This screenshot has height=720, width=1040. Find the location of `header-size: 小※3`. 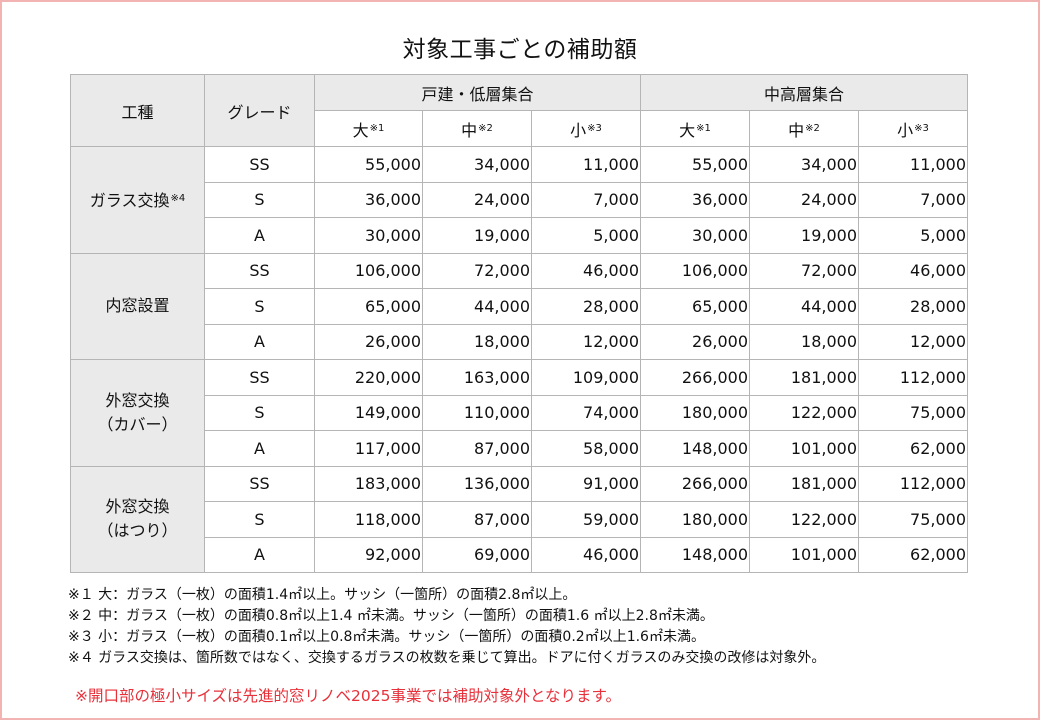

header-size: 小※3 is located at coordinates (913, 128).